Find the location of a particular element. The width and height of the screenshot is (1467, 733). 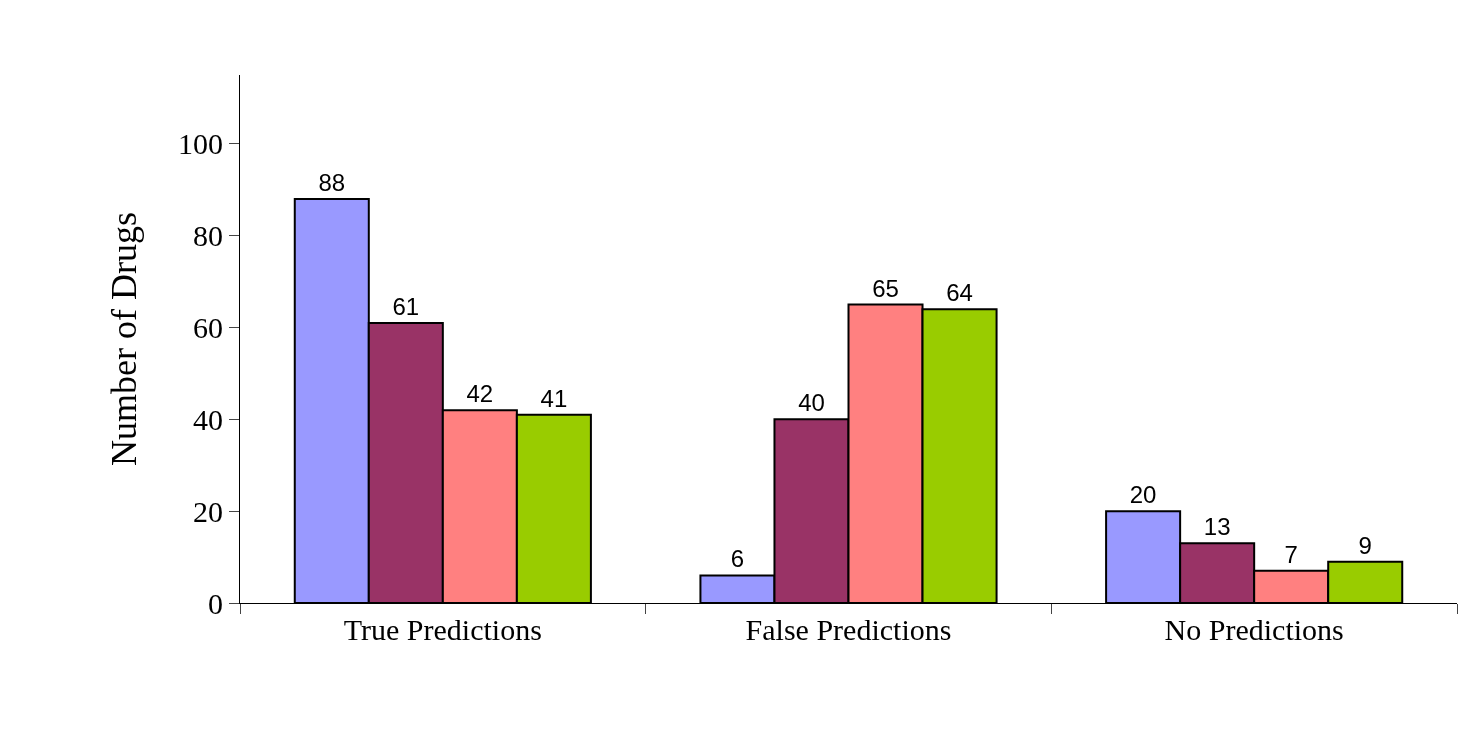

data-label: 61 is located at coordinates (406, 306).